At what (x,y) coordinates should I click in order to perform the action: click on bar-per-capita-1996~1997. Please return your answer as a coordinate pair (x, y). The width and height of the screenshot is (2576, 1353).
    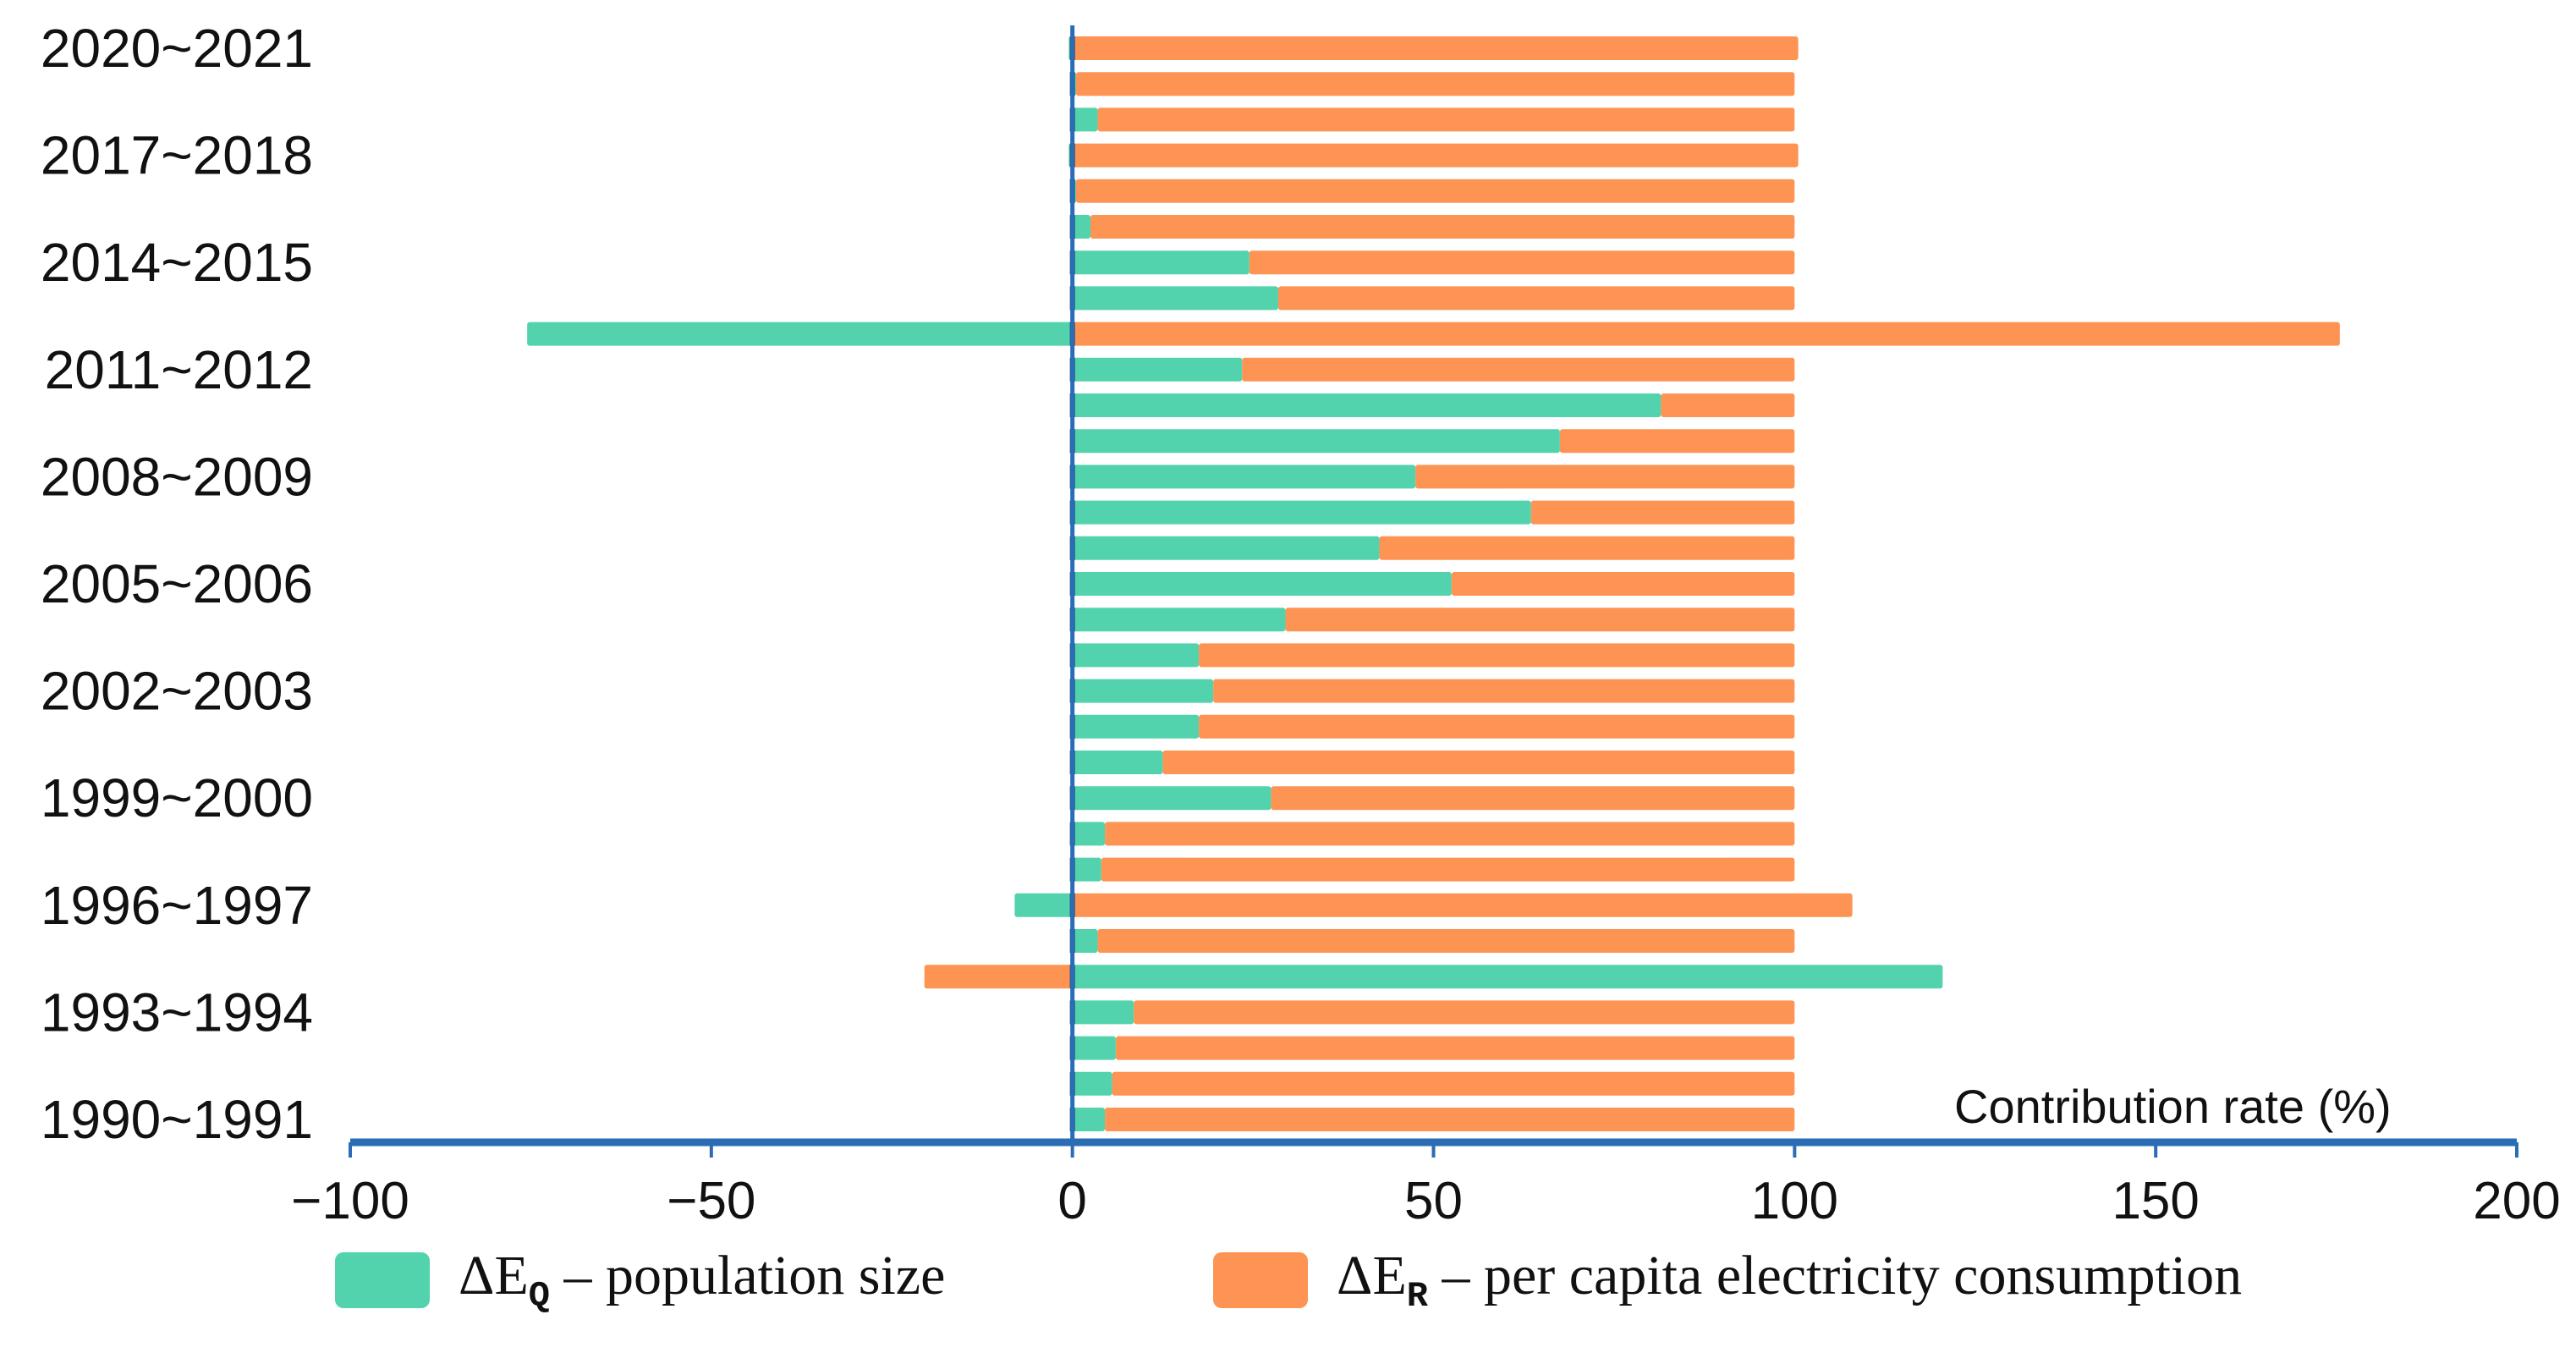
    Looking at the image, I should click on (1462, 905).